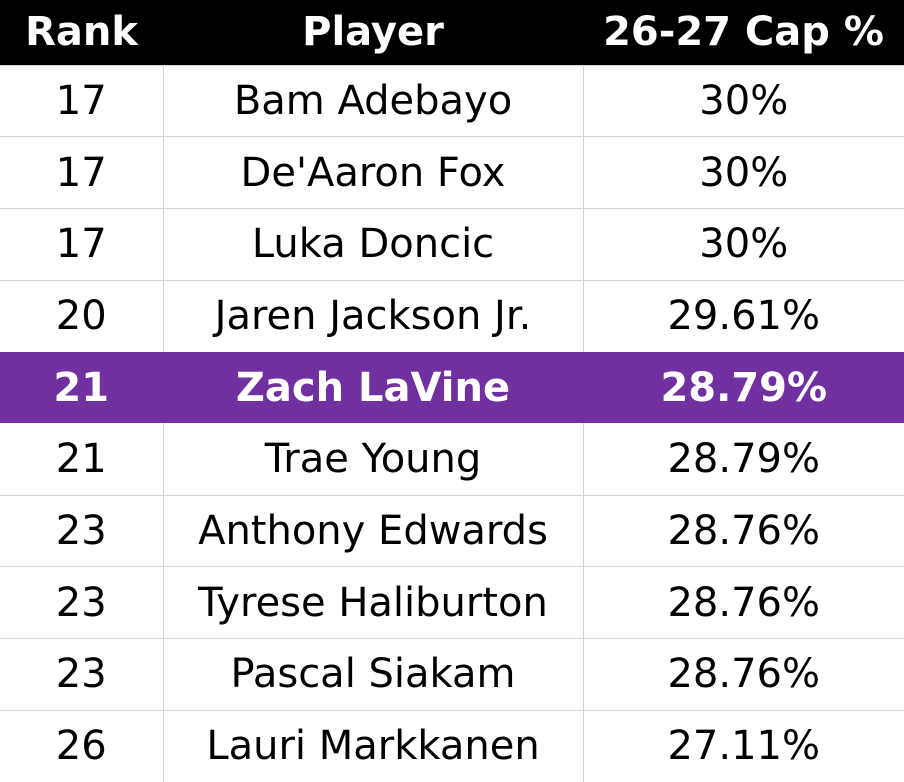 This screenshot has width=904, height=782. Describe the element at coordinates (372, 602) in the screenshot. I see `player-cell: Tyrese Haliburton` at that location.